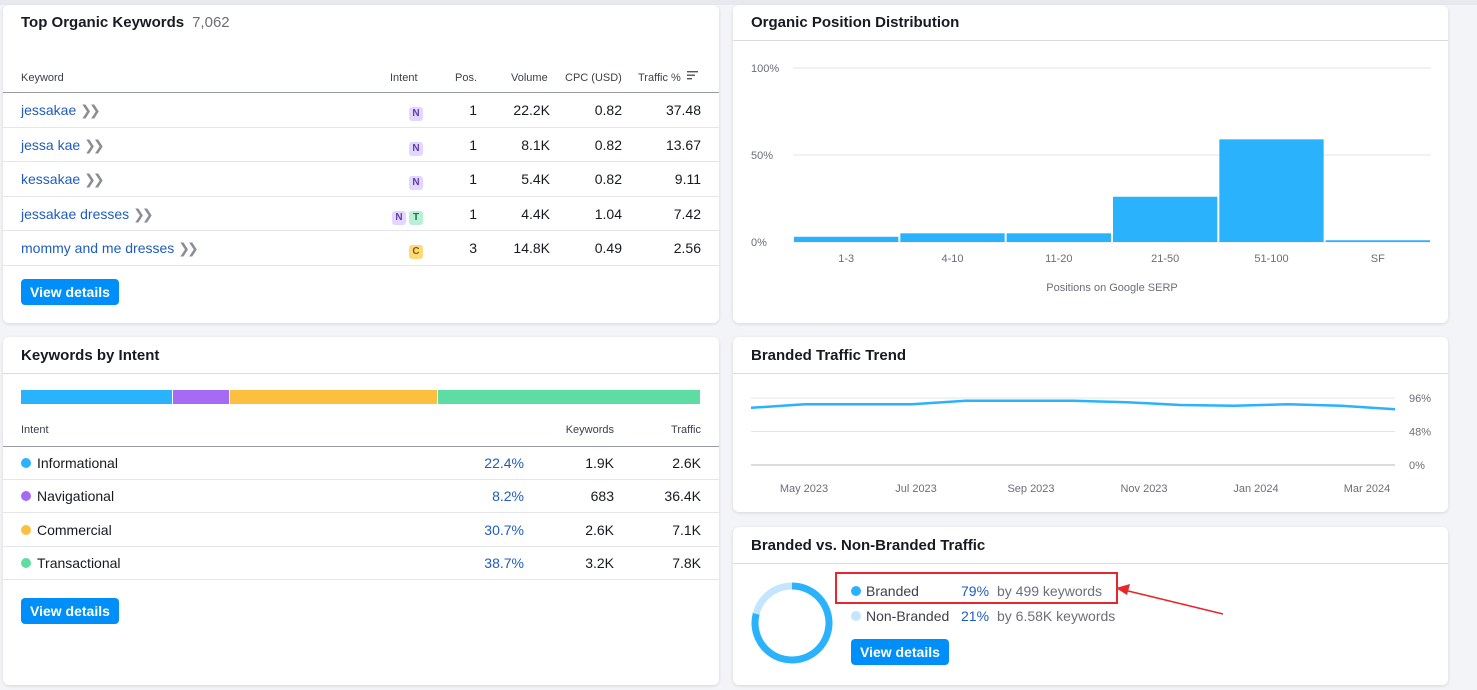 This screenshot has height=690, width=1477. Describe the element at coordinates (686, 529) in the screenshot. I see `intent-traffic-value: 7.1K` at that location.